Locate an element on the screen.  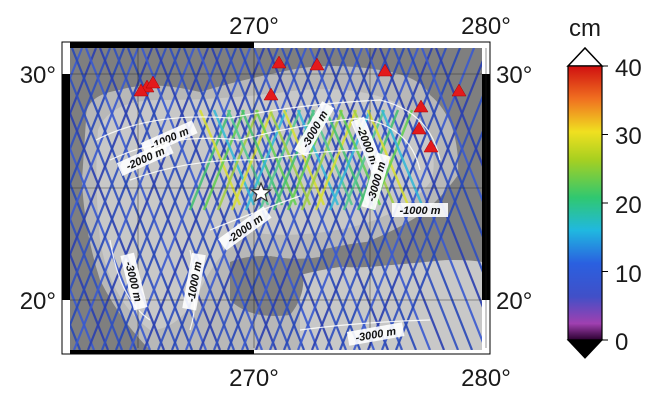
frame-bar-top-left is located at coordinates (162, 45).